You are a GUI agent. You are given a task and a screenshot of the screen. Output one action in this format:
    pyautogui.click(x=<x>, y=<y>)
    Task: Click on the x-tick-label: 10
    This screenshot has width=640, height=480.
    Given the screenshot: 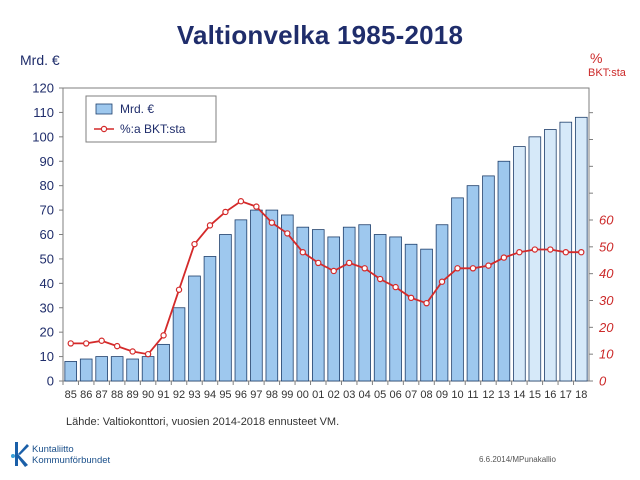 What is the action you would take?
    pyautogui.click(x=457, y=395)
    